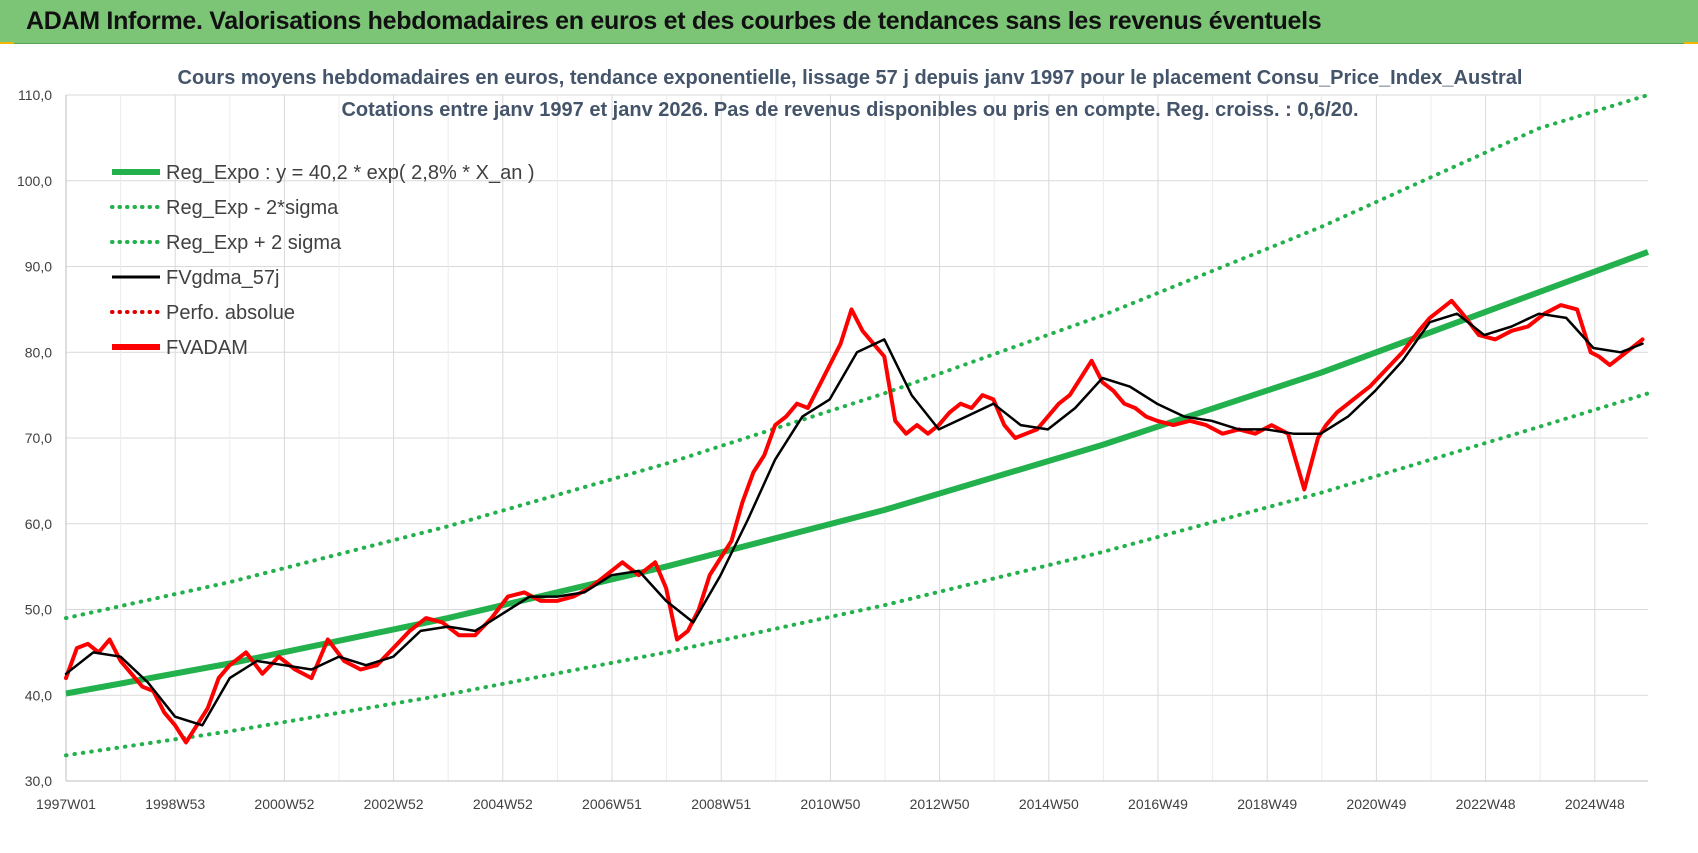  I want to click on y-axis-ticks: 30,0 40,0 50,0 60,0 70,0 80,0 90,0 100,0 110,0, so click(34, 438).